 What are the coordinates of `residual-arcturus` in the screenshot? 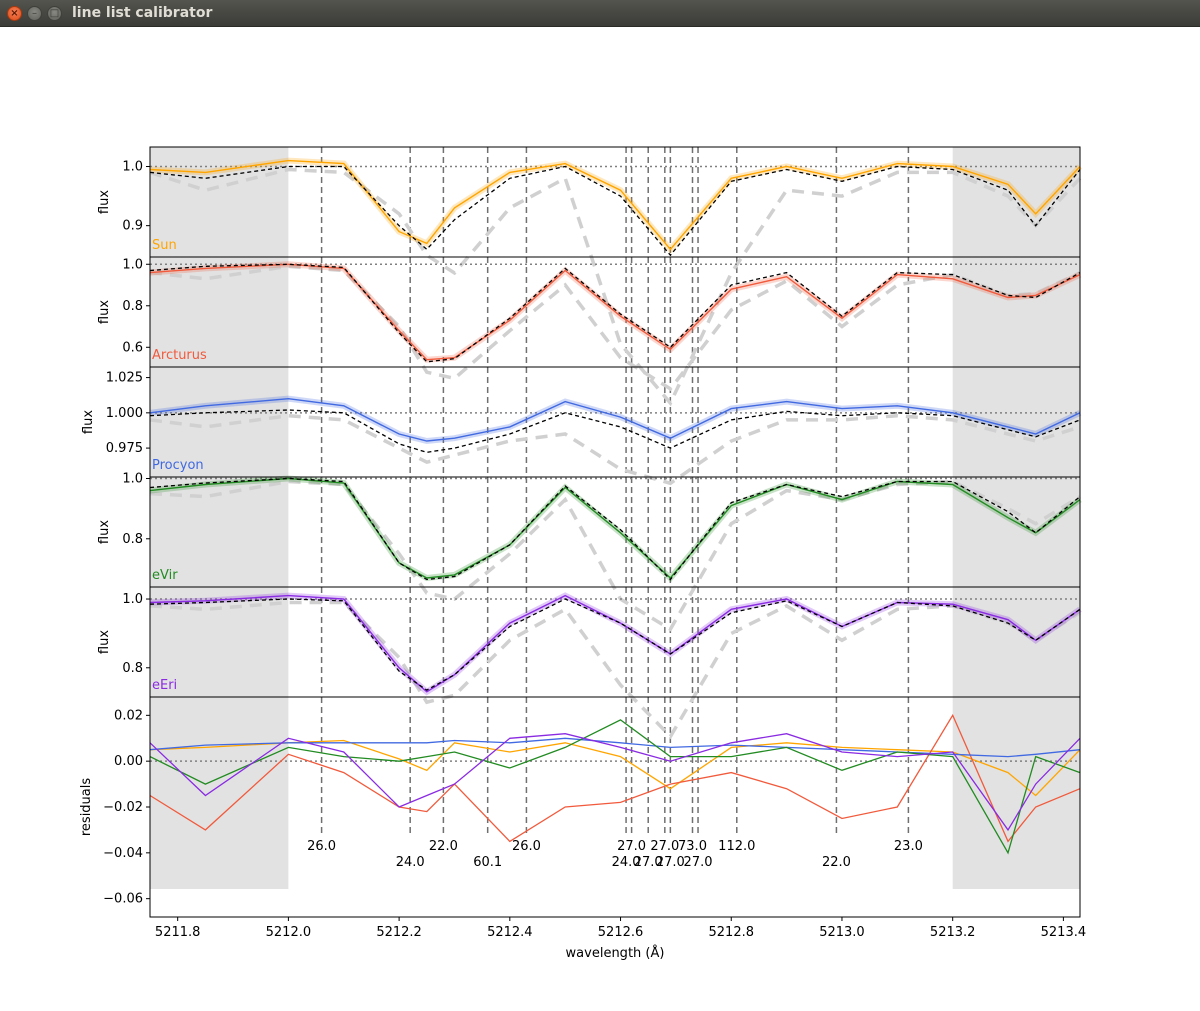 It's located at (615, 778).